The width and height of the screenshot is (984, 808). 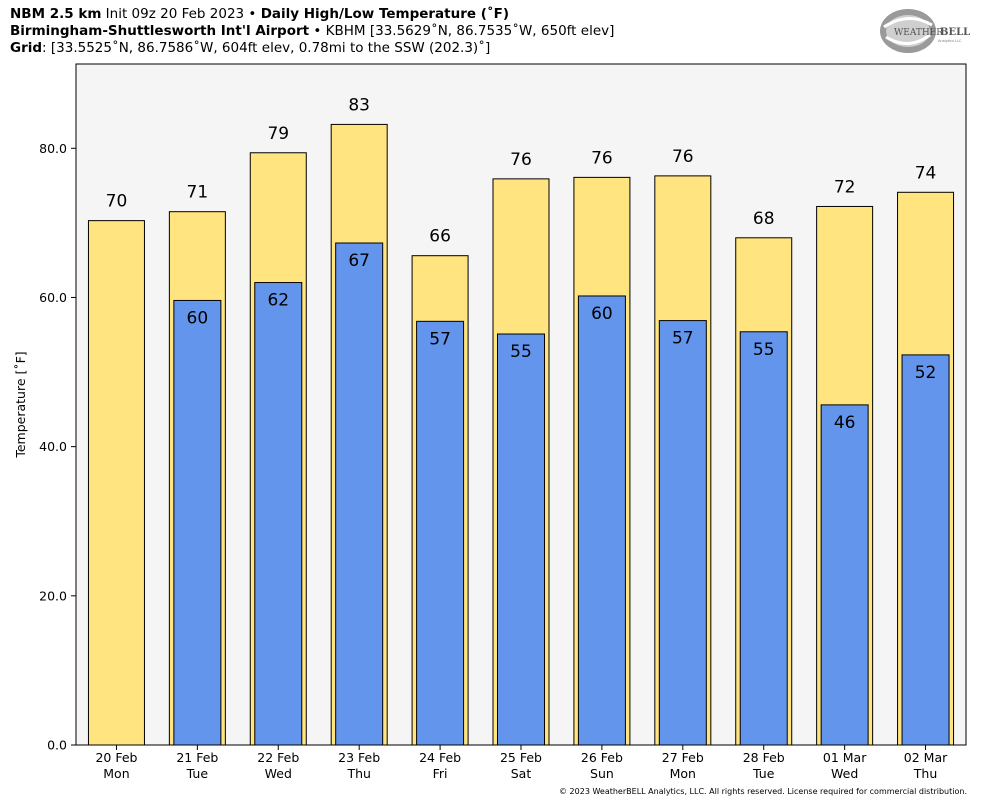 What do you see at coordinates (926, 757) in the screenshot?
I see `x-tick-date: 02 Mar` at bounding box center [926, 757].